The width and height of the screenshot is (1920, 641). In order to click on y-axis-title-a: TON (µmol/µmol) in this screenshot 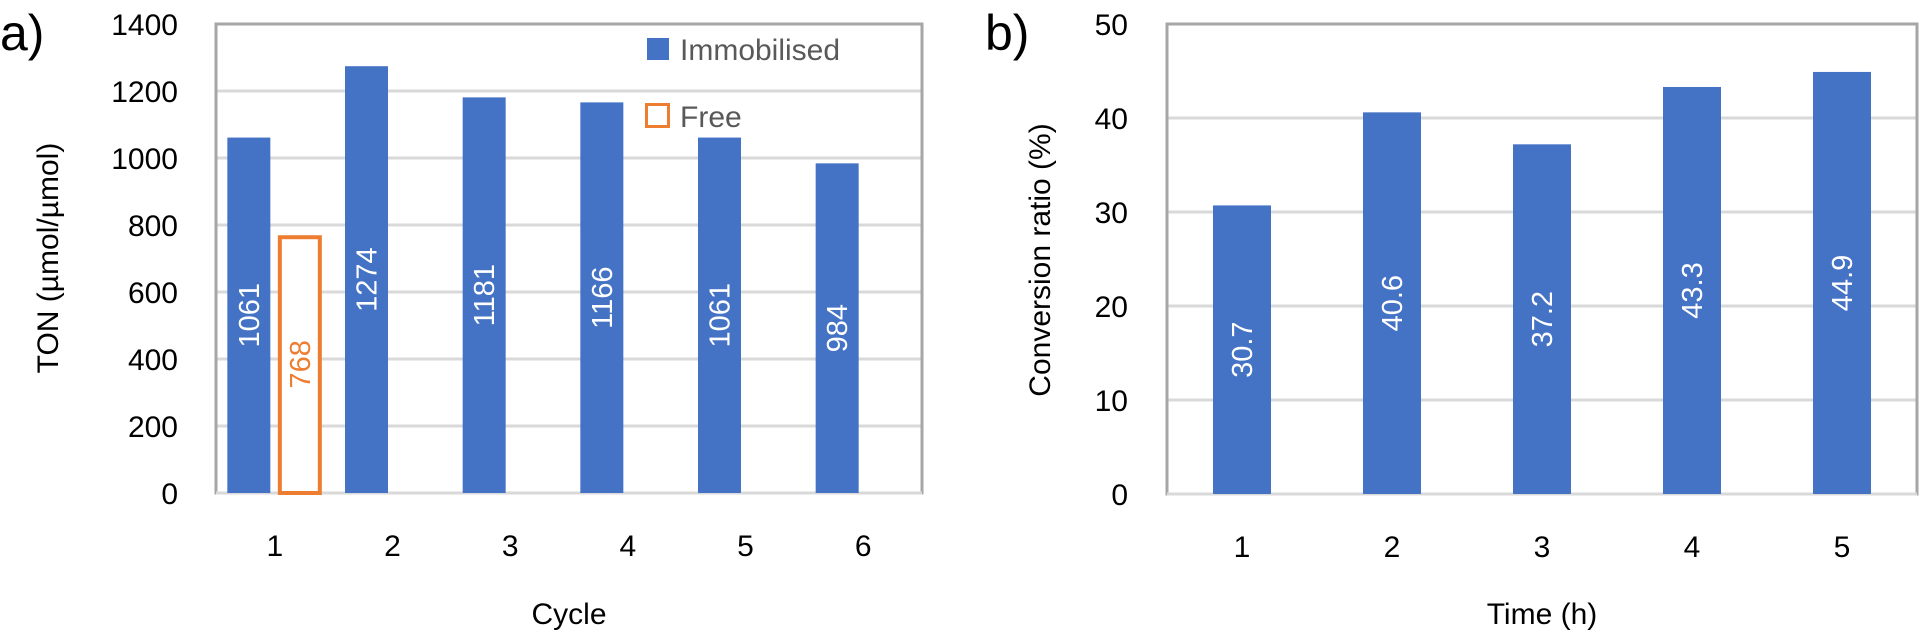, I will do `click(48, 258)`.